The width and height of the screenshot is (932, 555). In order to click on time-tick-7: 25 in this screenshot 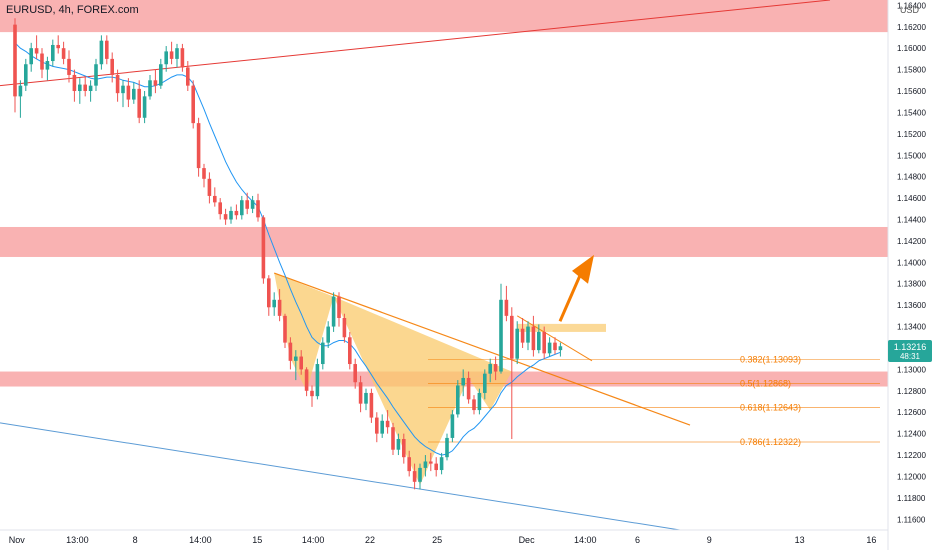, I will do `click(437, 540)`.